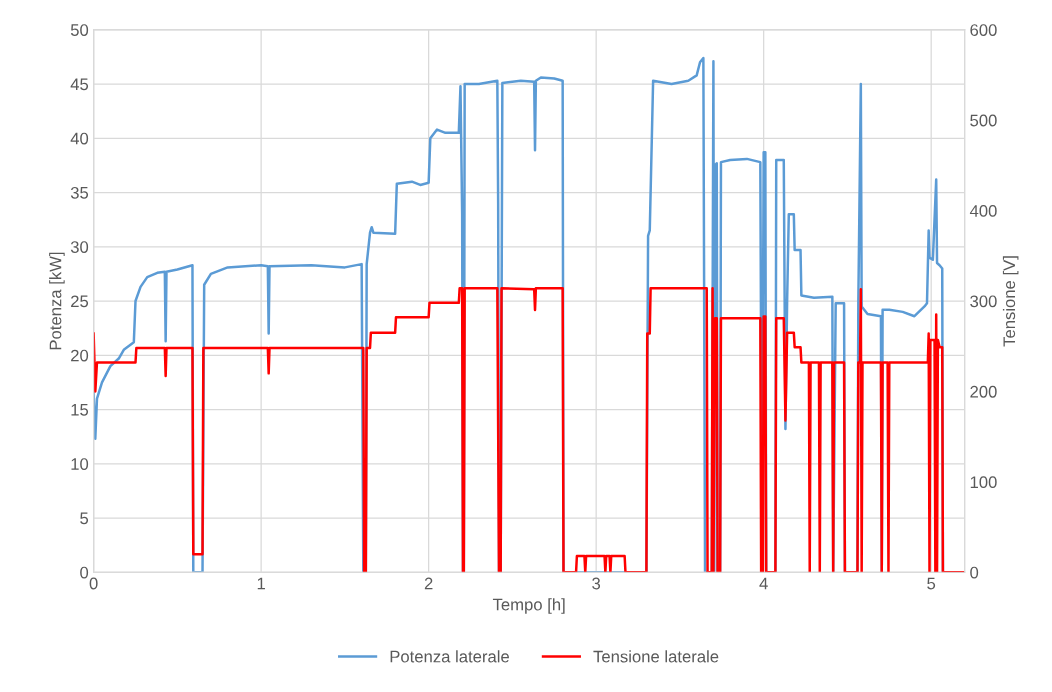 This screenshot has height=692, width=1052. I want to click on y2-tick-label: 400, so click(983, 211).